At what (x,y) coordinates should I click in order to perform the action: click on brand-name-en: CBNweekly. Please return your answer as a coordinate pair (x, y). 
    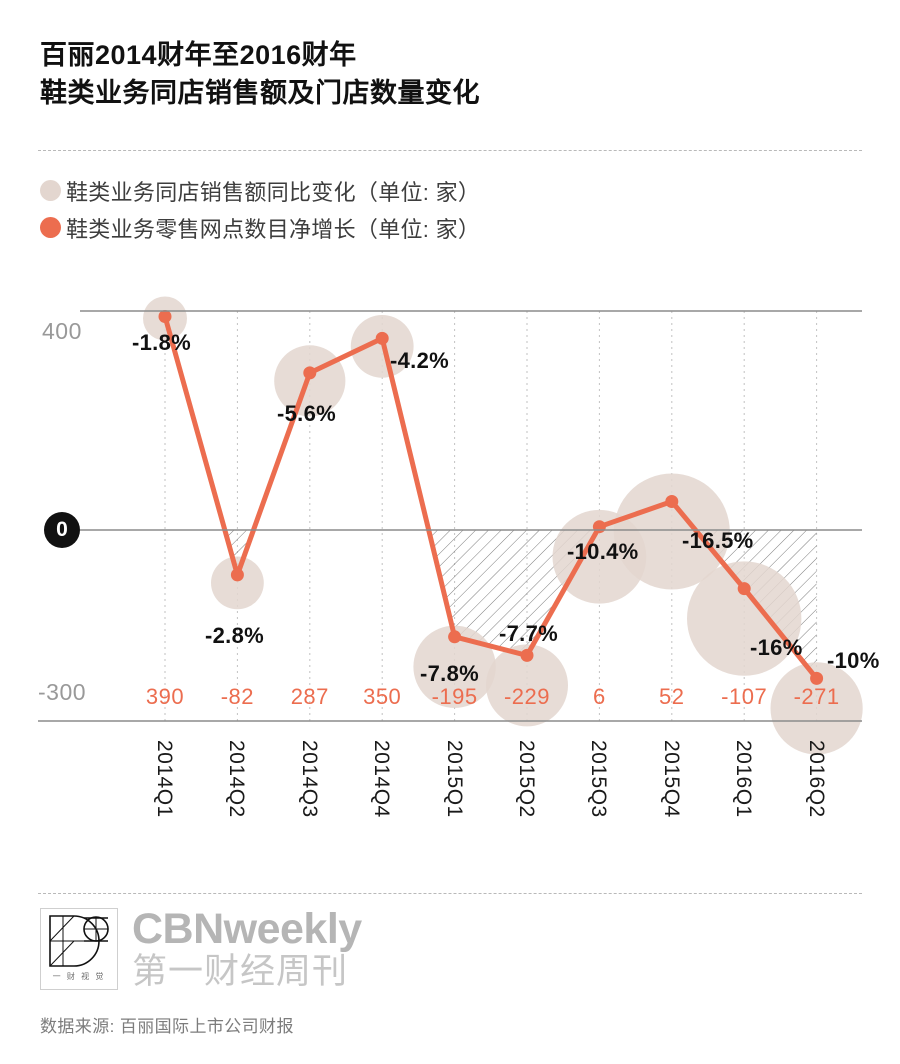
    Looking at the image, I should click on (247, 929).